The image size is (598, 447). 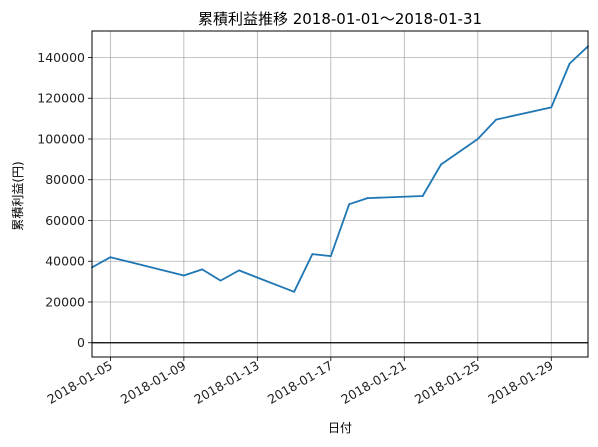 What do you see at coordinates (520, 382) in the screenshot?
I see `x-tick-label: 2018-01-29` at bounding box center [520, 382].